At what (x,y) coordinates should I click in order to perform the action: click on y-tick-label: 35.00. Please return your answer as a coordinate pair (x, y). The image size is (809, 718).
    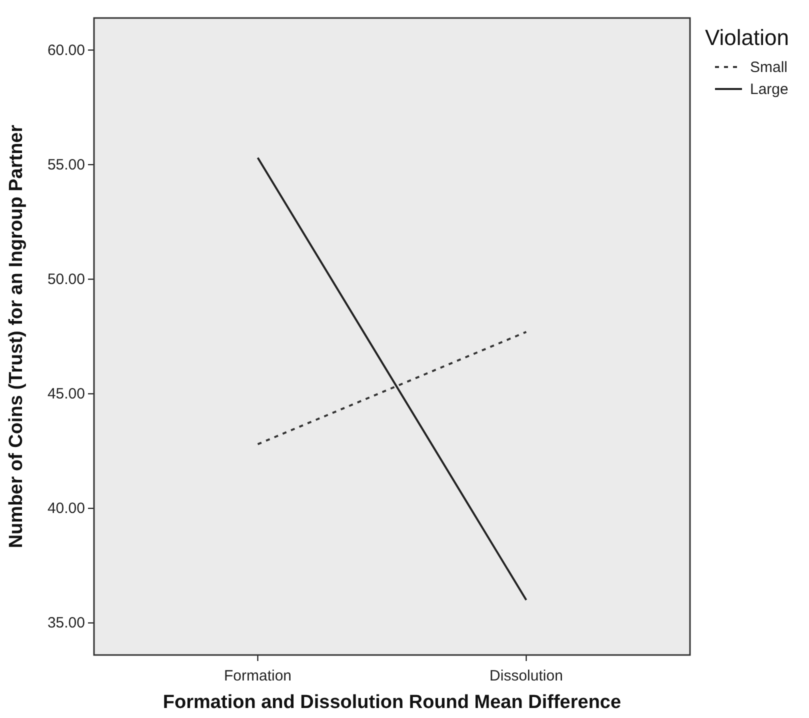
    Looking at the image, I should click on (66, 623).